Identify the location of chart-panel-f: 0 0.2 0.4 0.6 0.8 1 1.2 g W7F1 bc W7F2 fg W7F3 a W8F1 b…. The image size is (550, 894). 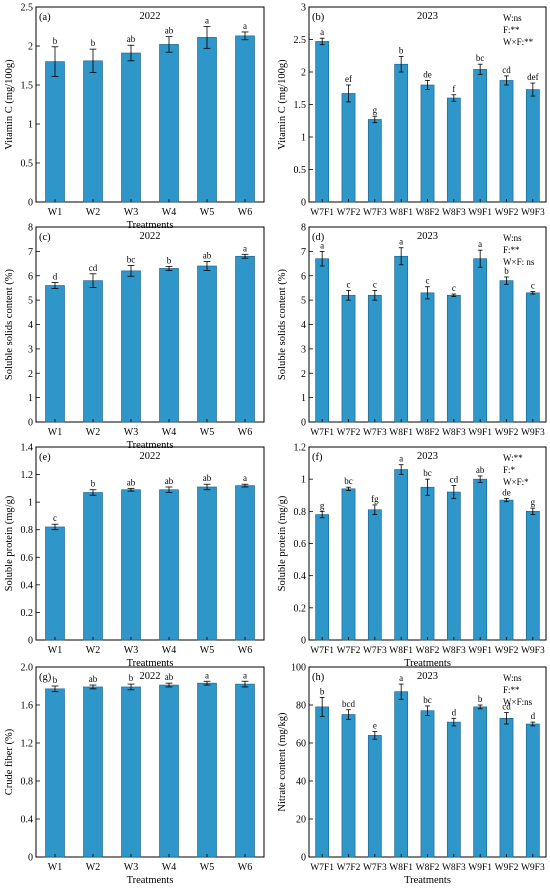
(412, 556).